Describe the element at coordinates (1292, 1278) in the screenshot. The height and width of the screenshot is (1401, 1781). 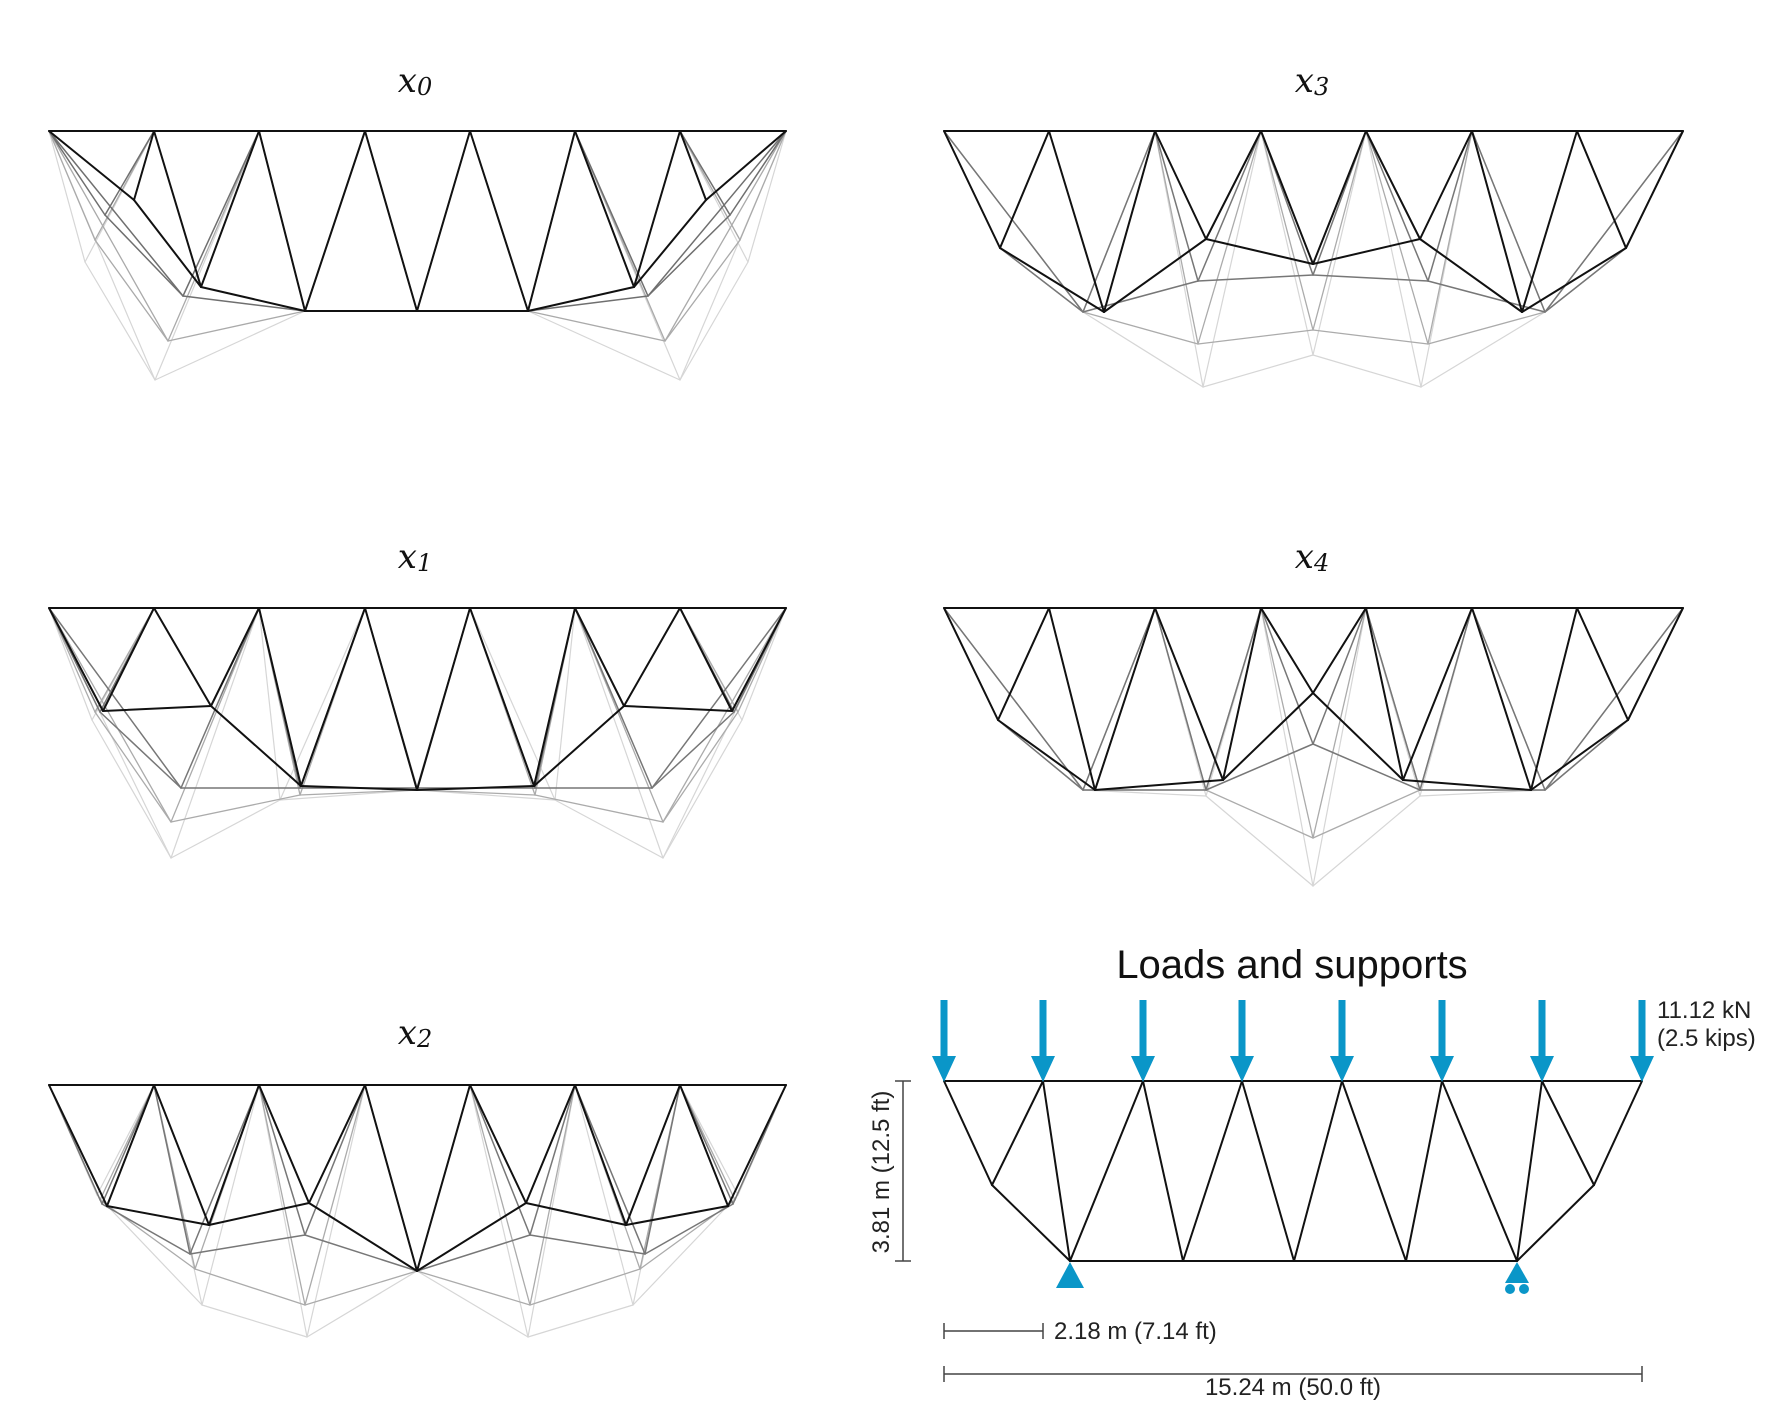
I see `supports` at that location.